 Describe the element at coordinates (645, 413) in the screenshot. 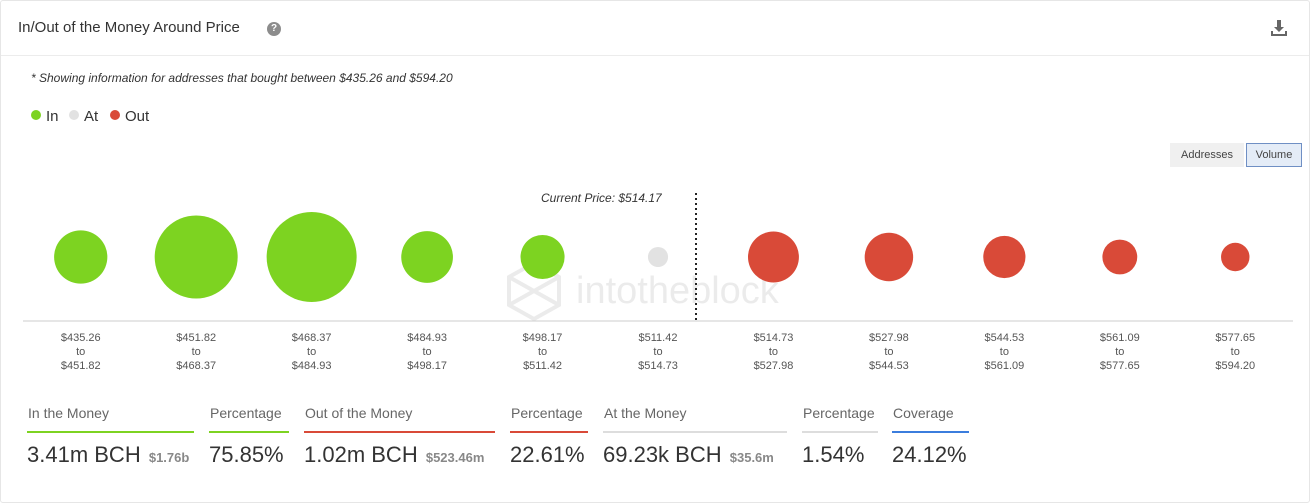

I see `stat-label: At the Money` at that location.